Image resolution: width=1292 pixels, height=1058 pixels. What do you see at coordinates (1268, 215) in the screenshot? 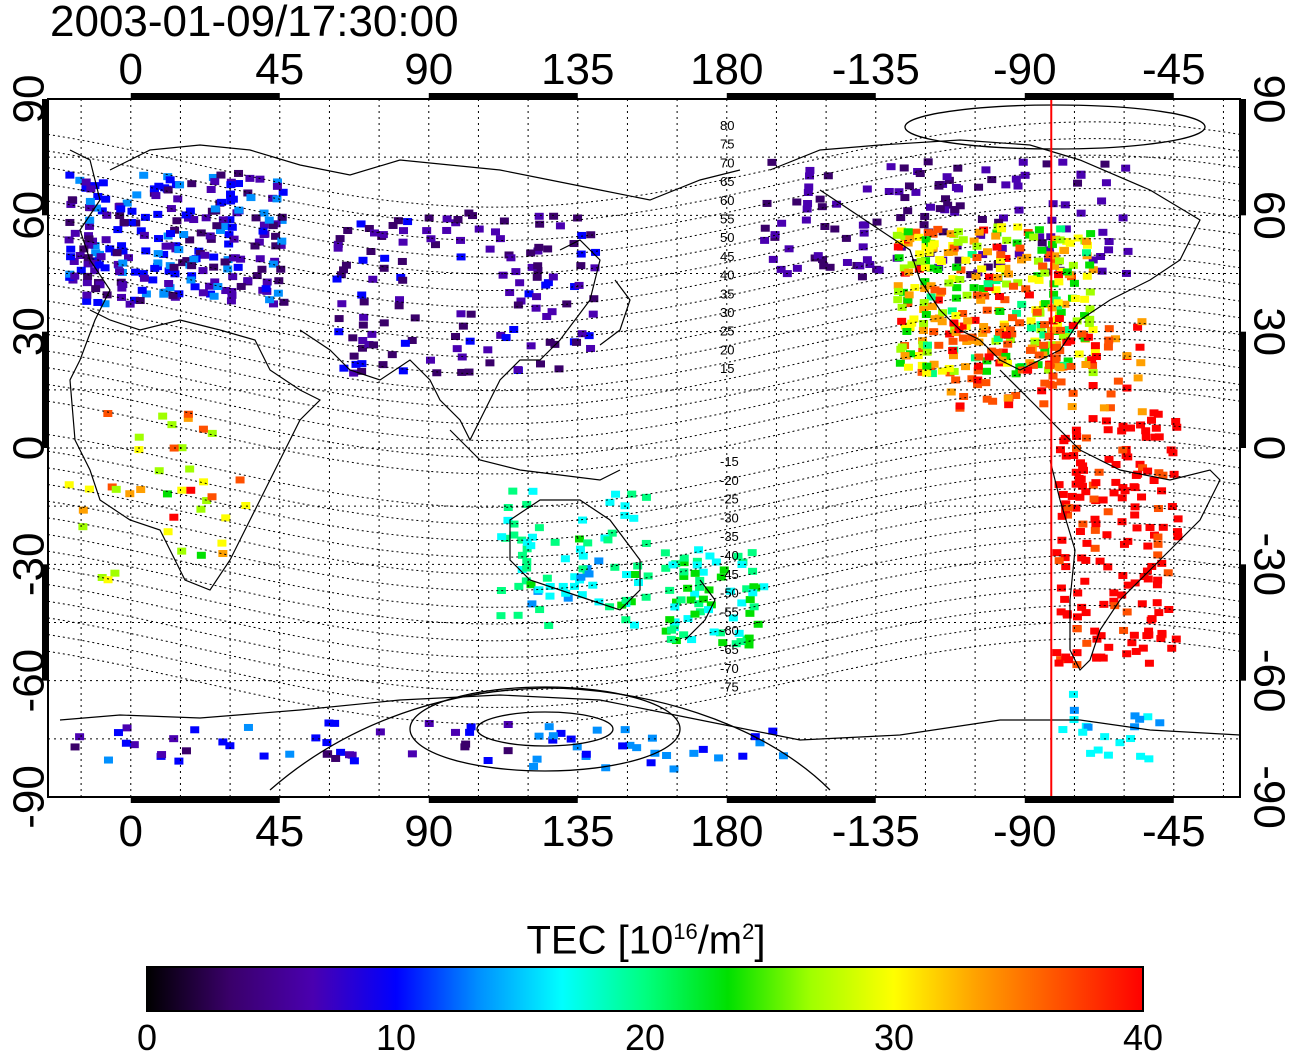
I see `lat-tick-right: 60` at bounding box center [1268, 215].